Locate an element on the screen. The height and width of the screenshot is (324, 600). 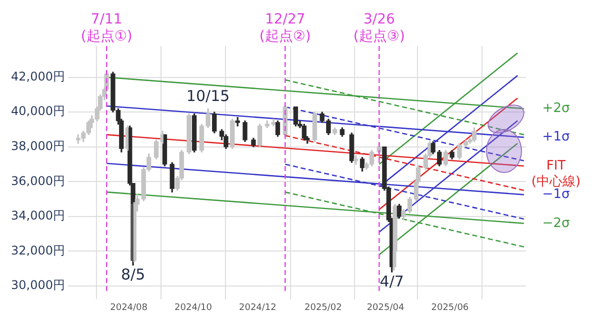
series-label: +1σ is located at coordinates (556, 137).